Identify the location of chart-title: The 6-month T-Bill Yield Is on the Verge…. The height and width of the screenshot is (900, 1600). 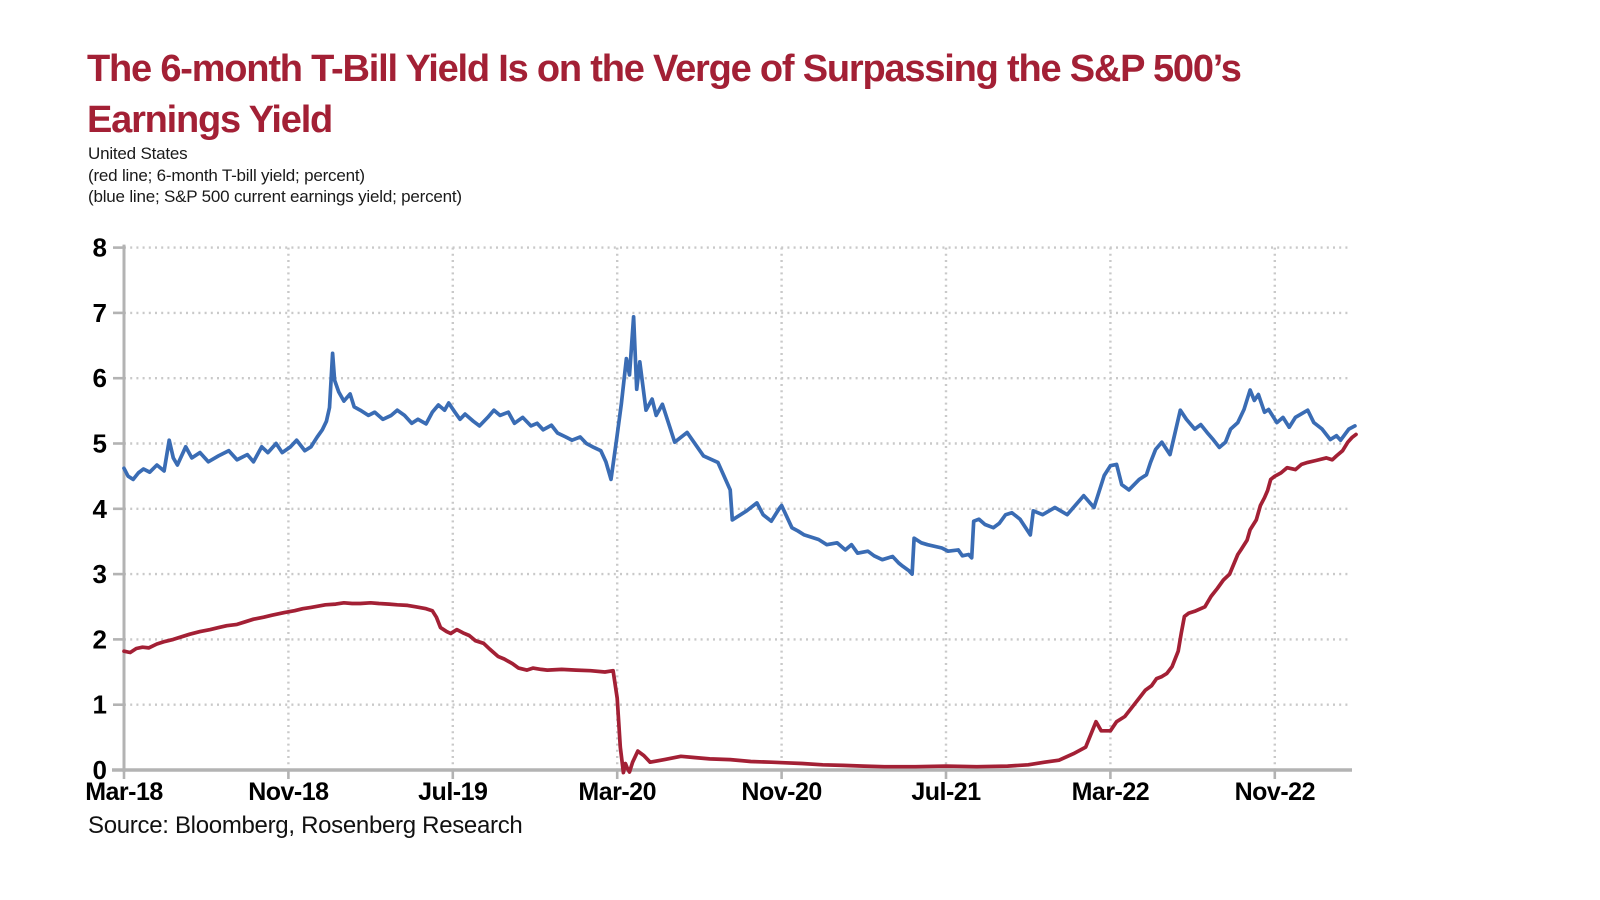
(664, 94).